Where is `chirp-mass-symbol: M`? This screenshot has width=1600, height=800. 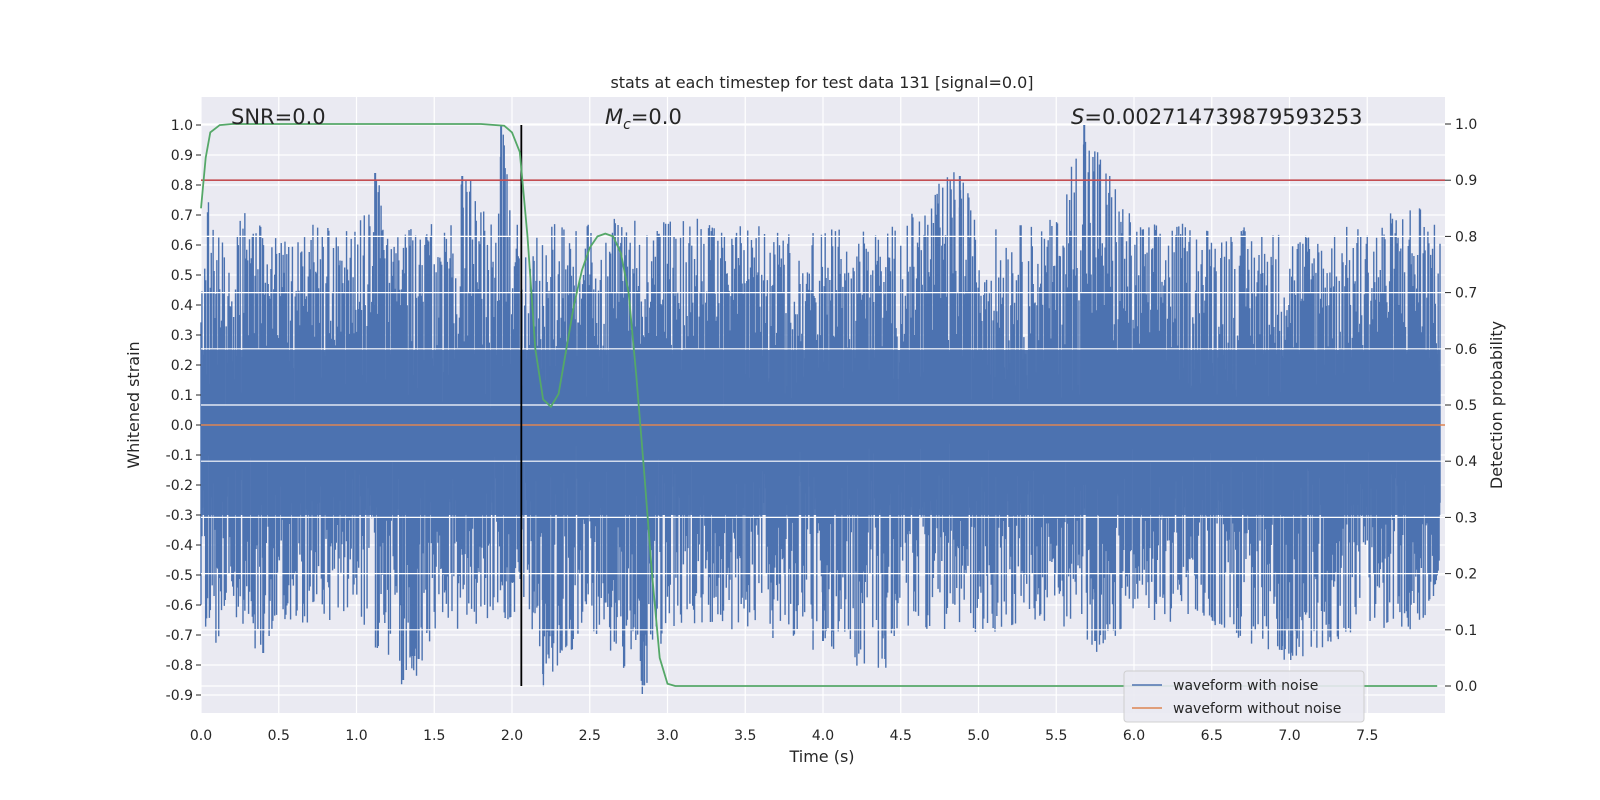 chirp-mass-symbol: M is located at coordinates (614, 117).